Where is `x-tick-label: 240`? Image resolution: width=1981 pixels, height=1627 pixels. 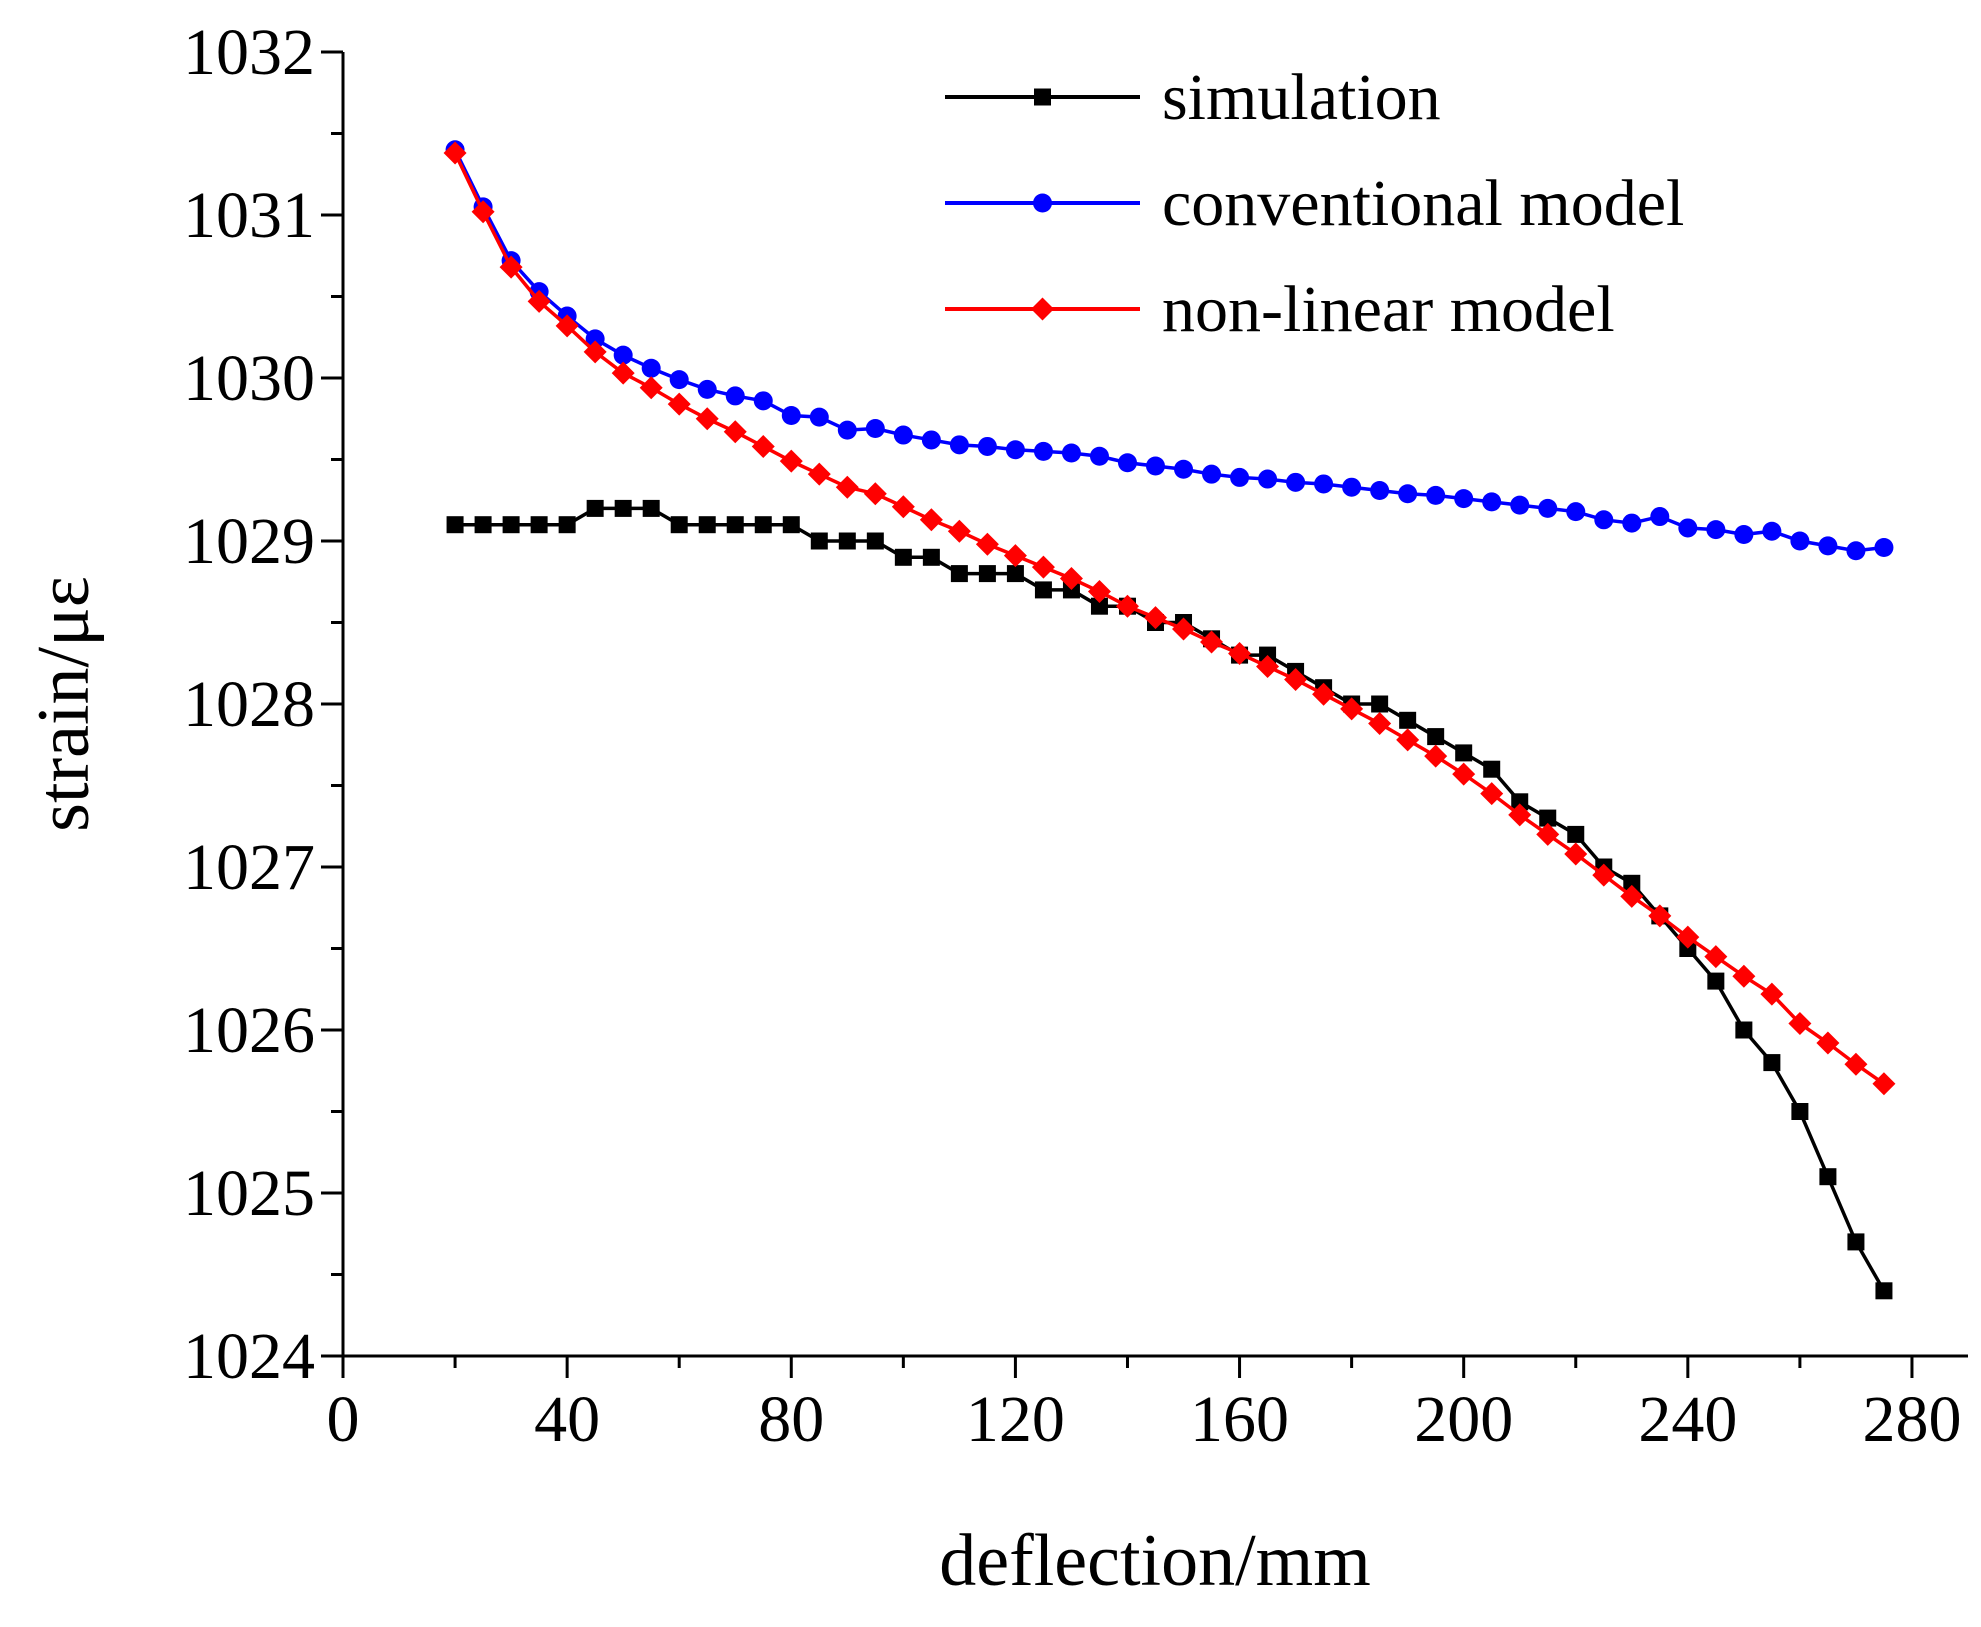
x-tick-label: 240 is located at coordinates (1687, 1419).